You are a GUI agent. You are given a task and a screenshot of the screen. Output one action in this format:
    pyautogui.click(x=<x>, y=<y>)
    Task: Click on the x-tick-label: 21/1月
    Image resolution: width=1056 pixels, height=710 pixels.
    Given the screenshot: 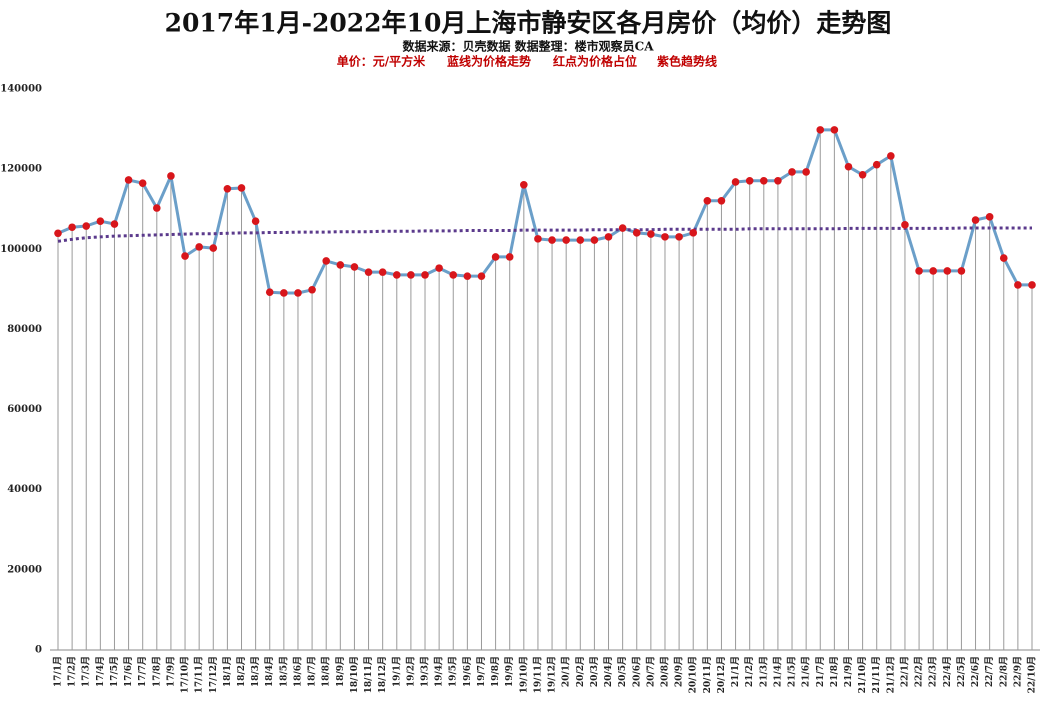 What is the action you would take?
    pyautogui.click(x=735, y=671)
    